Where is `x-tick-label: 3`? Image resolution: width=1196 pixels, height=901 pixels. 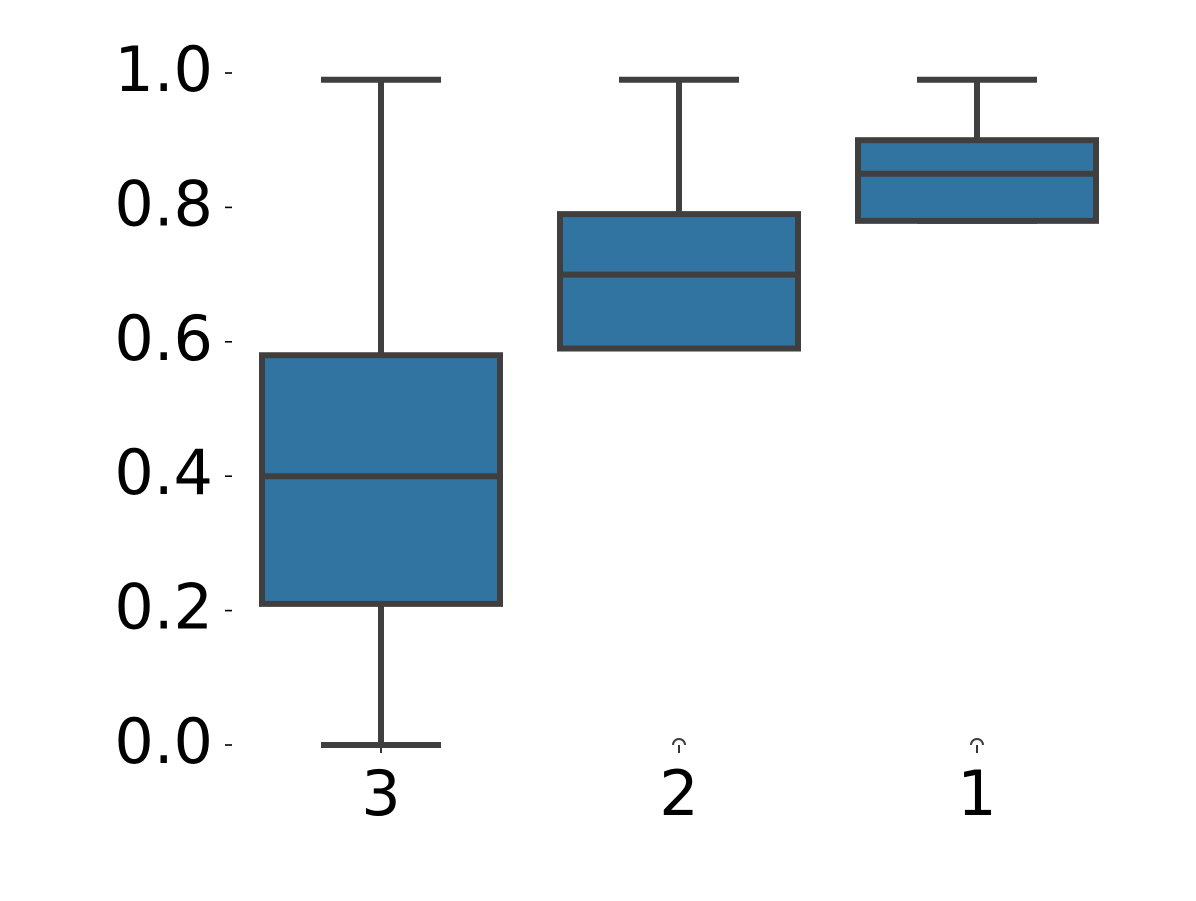
x-tick-label: 3 is located at coordinates (380, 793).